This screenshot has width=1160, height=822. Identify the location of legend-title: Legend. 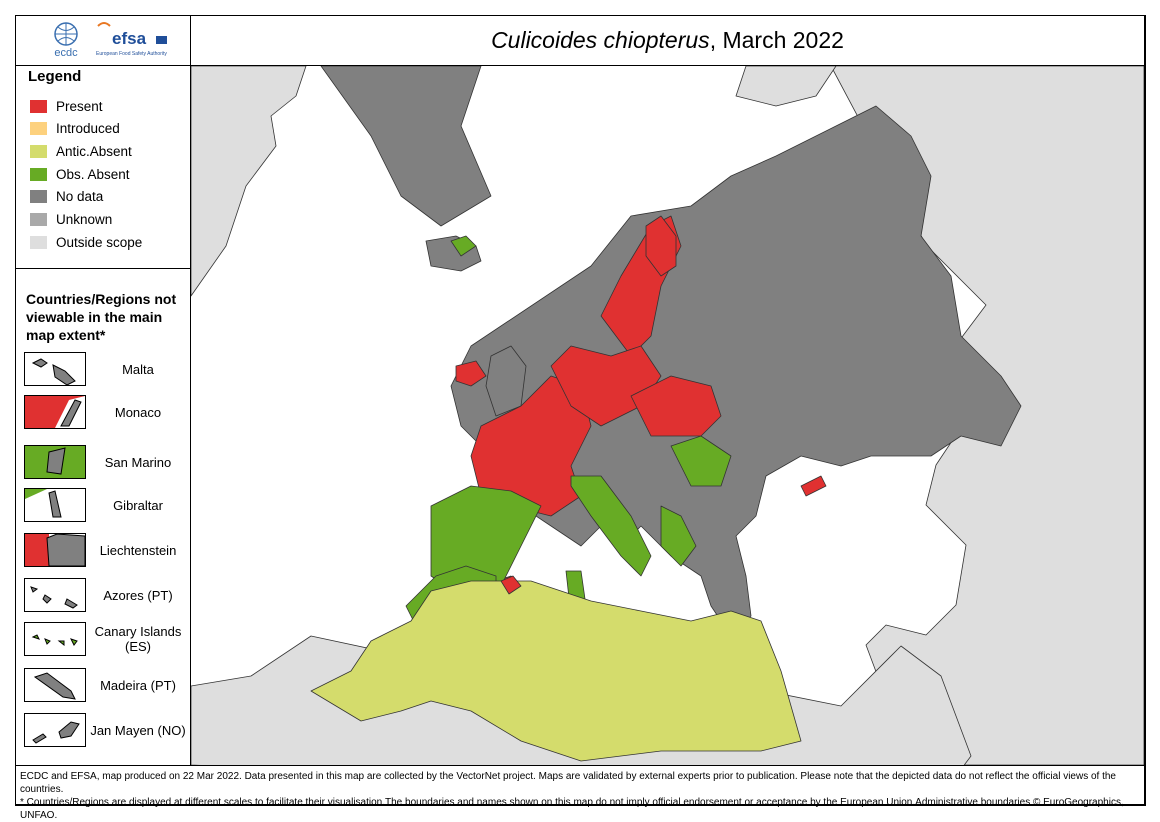
(55, 76).